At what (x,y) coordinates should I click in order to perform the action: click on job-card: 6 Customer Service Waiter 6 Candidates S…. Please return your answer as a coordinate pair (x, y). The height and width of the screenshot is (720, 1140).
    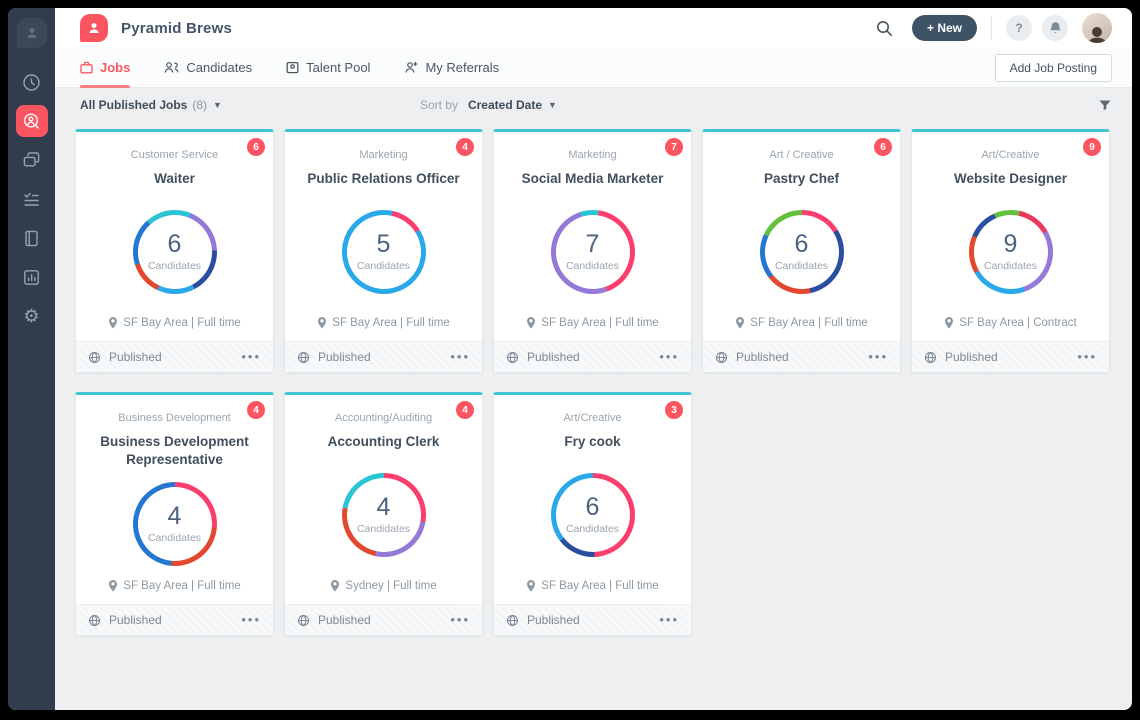
    Looking at the image, I should click on (174, 251).